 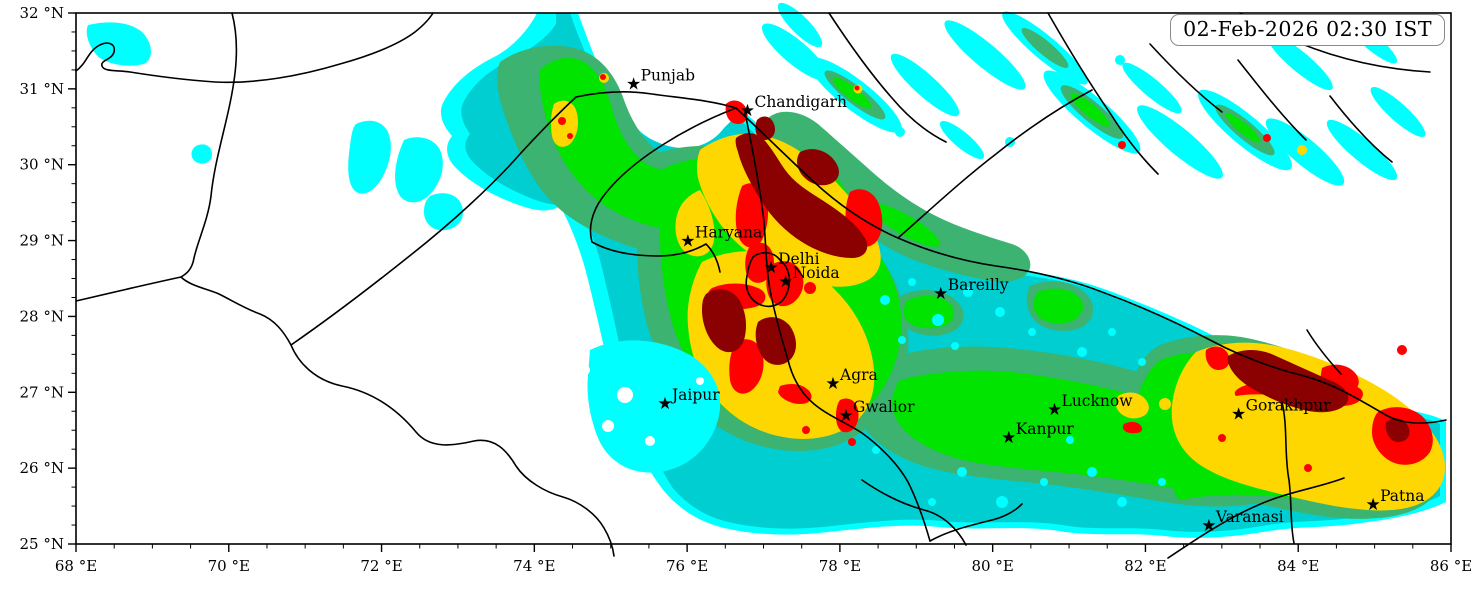 I want to click on city-star-lucknow: ★, so click(x=1054, y=410).